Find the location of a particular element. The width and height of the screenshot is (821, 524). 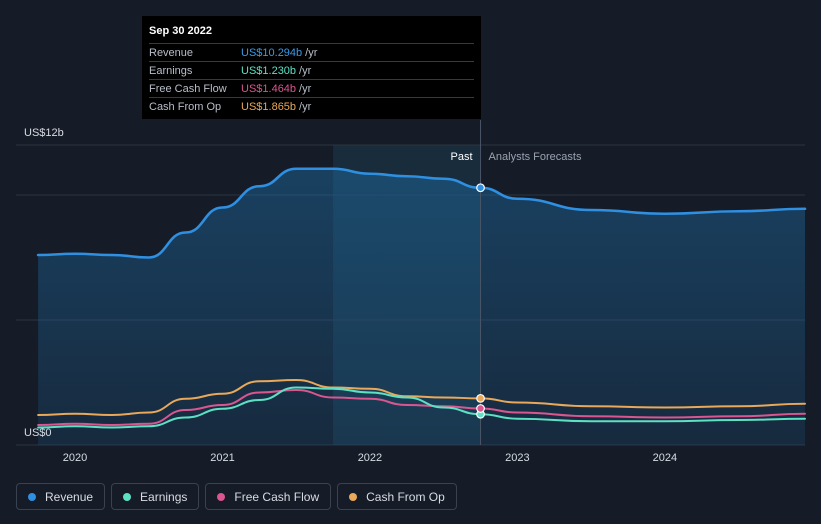

tooltip-row-revenue: Revenue US$10.294b /yr is located at coordinates (311, 52).